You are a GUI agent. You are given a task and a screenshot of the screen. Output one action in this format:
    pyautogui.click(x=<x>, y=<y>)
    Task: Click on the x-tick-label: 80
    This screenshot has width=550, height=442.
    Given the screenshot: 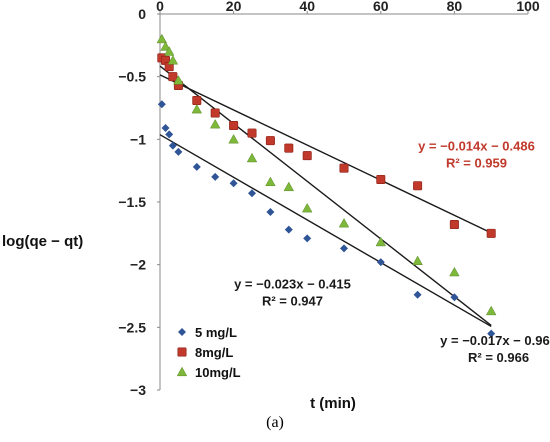 What is the action you would take?
    pyautogui.click(x=455, y=7)
    